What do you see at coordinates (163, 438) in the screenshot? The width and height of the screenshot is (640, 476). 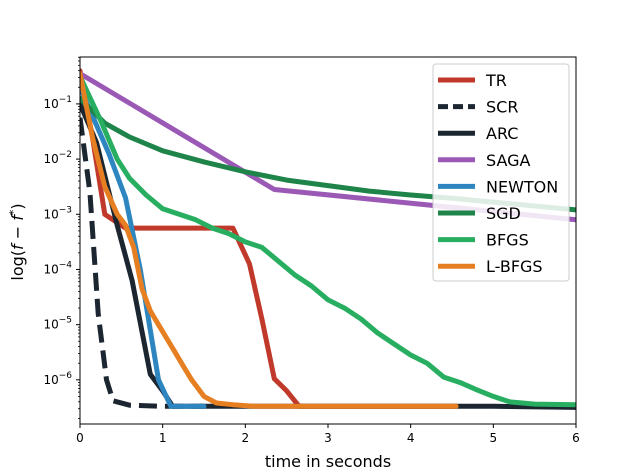 I see `x-tick-label: 1` at bounding box center [163, 438].